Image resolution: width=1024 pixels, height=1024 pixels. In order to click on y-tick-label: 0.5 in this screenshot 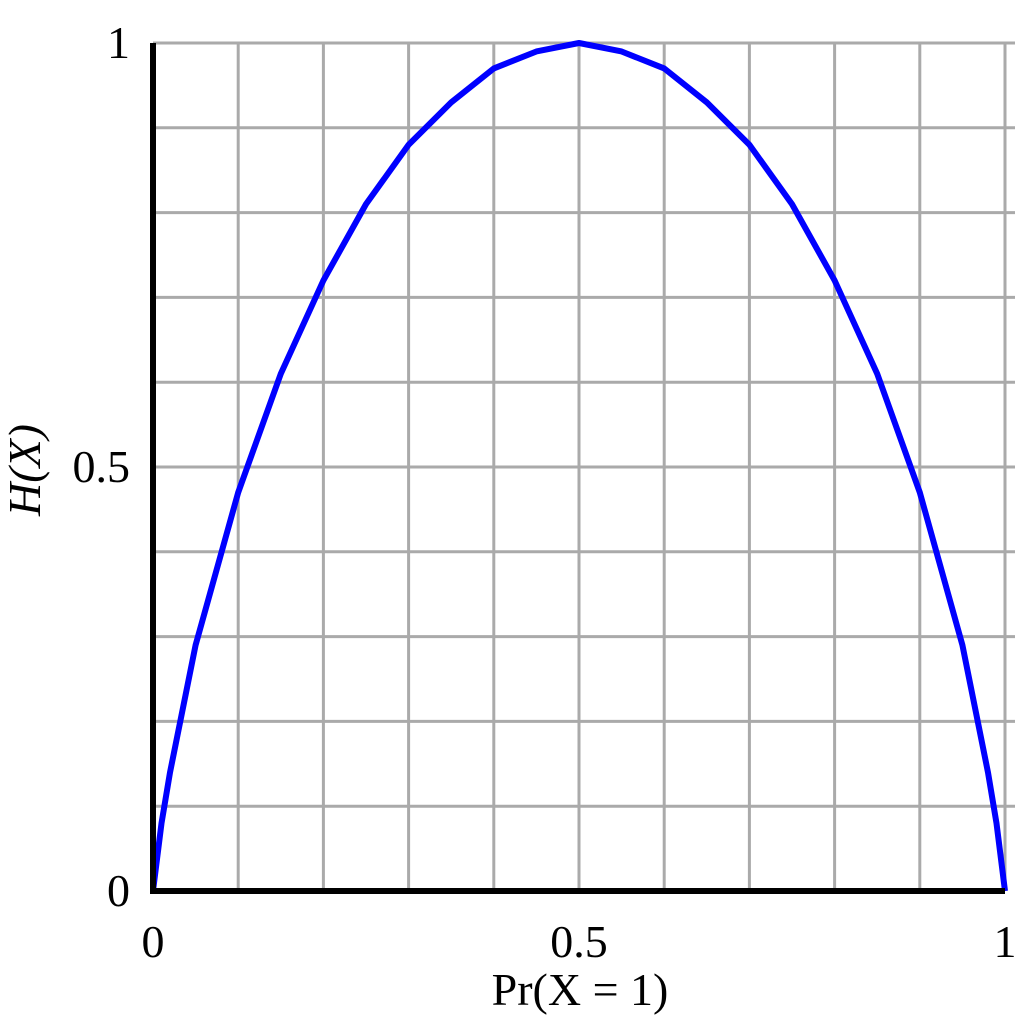, I will do `click(102, 466)`.